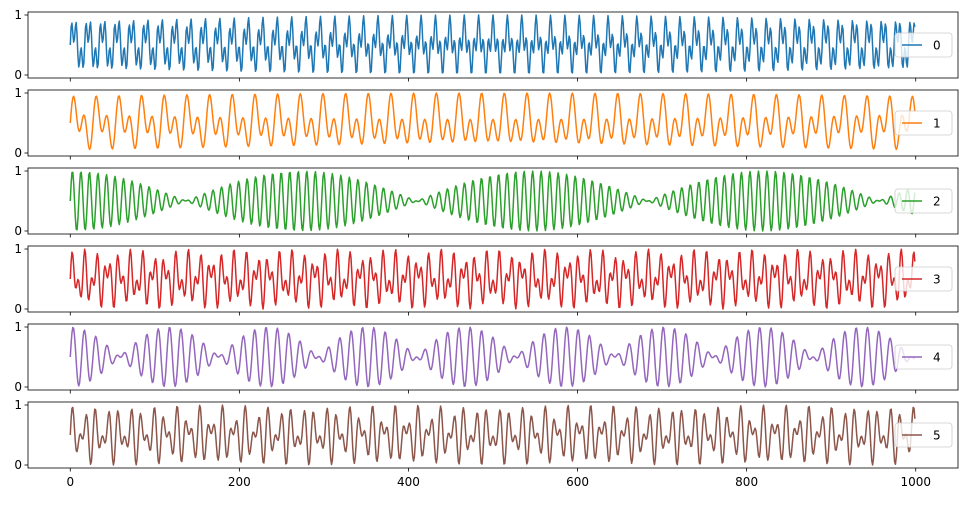 The image size is (968, 508). I want to click on x-tick-label: 1000, so click(915, 482).